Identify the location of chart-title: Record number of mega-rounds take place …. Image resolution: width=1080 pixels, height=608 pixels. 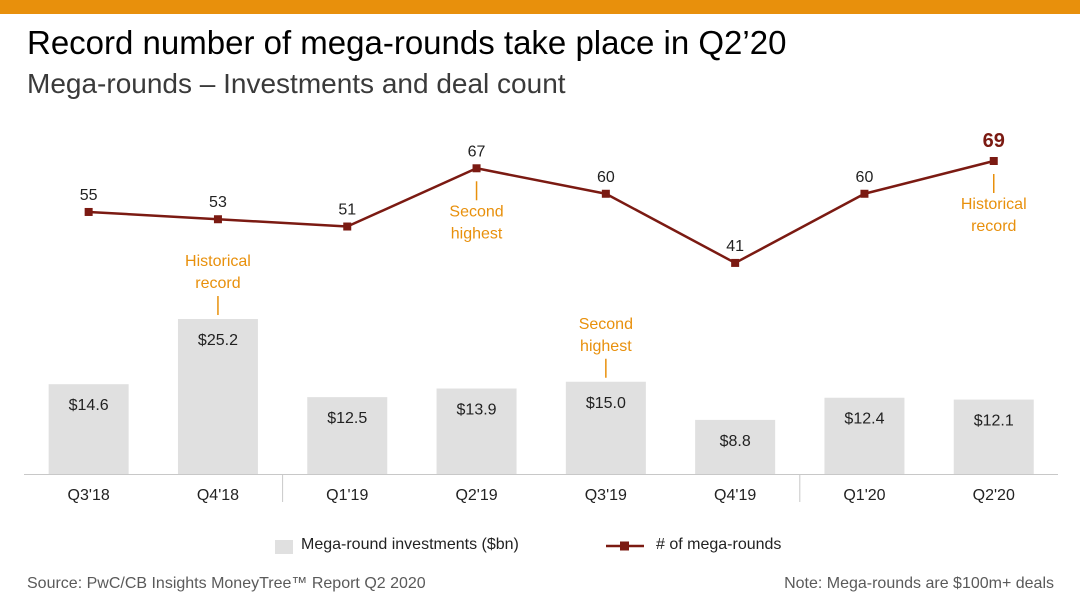
(407, 42).